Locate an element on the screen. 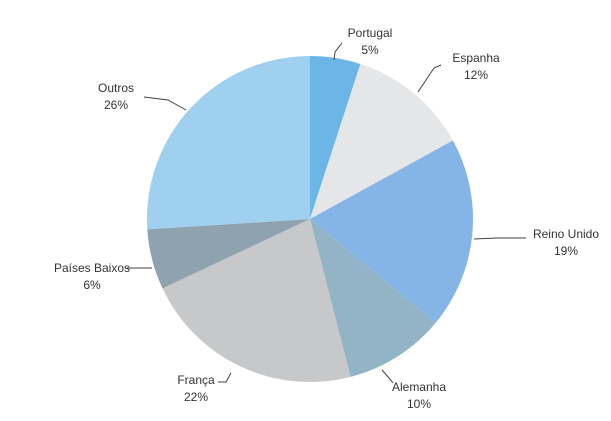  slice-label-portugal: Portugal is located at coordinates (370, 33).